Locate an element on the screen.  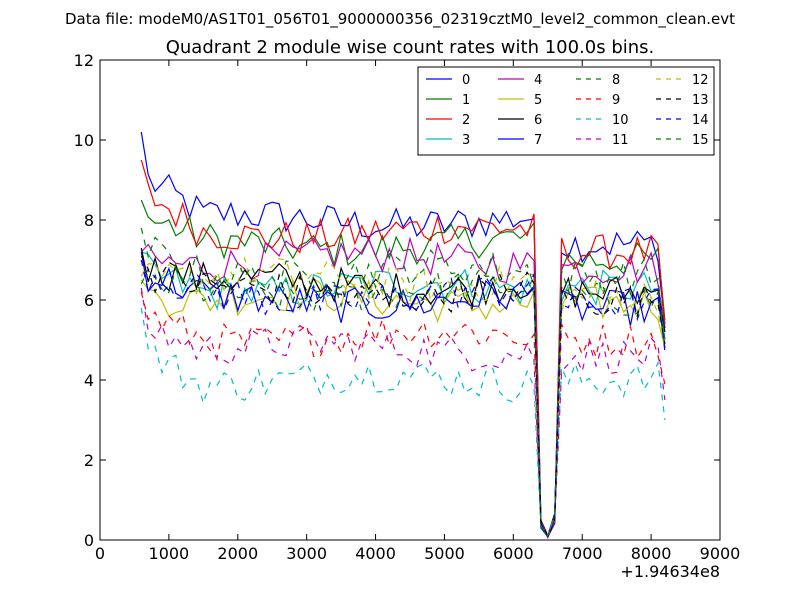
legend-label-5: 5 is located at coordinates (538, 100).